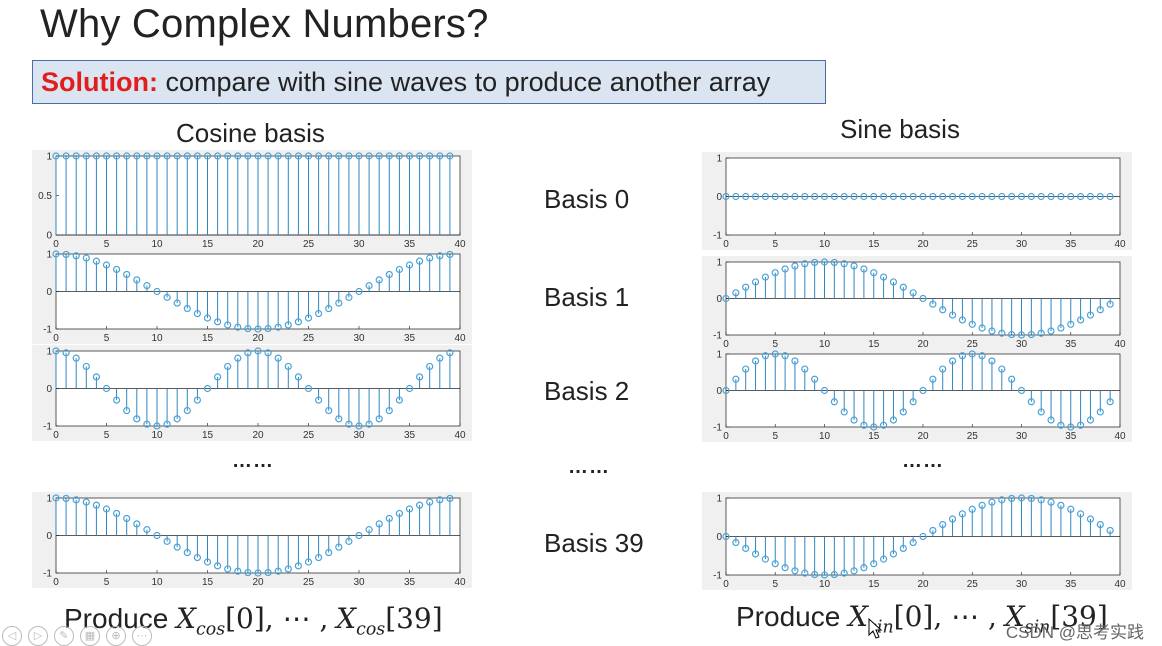 This screenshot has width=1162, height=646. Describe the element at coordinates (116, 636) in the screenshot. I see `zoom-icon: ⊕` at that location.